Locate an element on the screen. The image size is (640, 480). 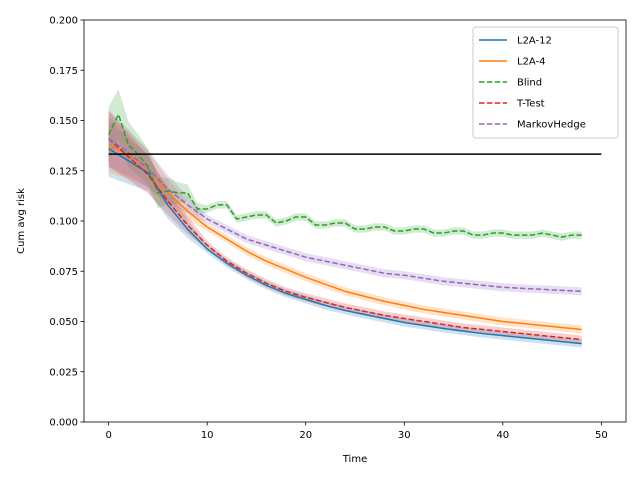
x-tick-label: 20 is located at coordinates (305, 435).